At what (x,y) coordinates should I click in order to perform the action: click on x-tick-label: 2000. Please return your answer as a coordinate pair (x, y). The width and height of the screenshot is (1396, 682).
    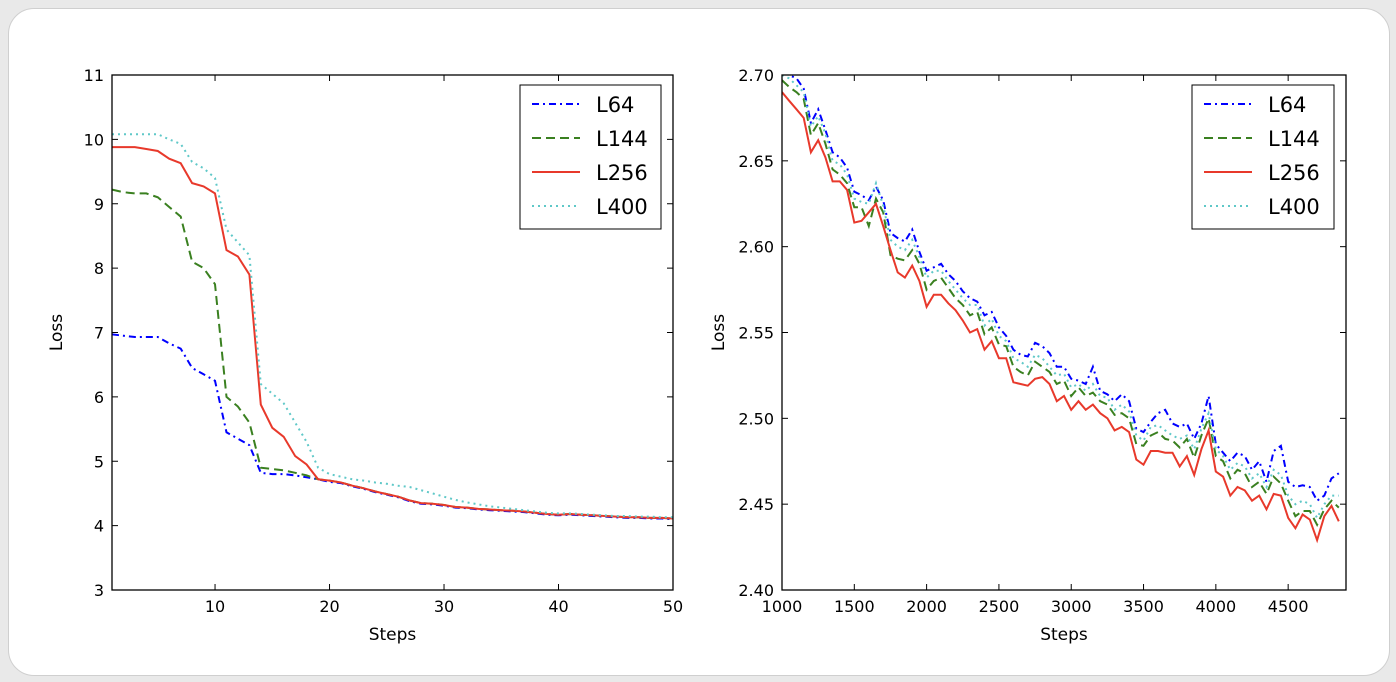
    Looking at the image, I should click on (926, 606).